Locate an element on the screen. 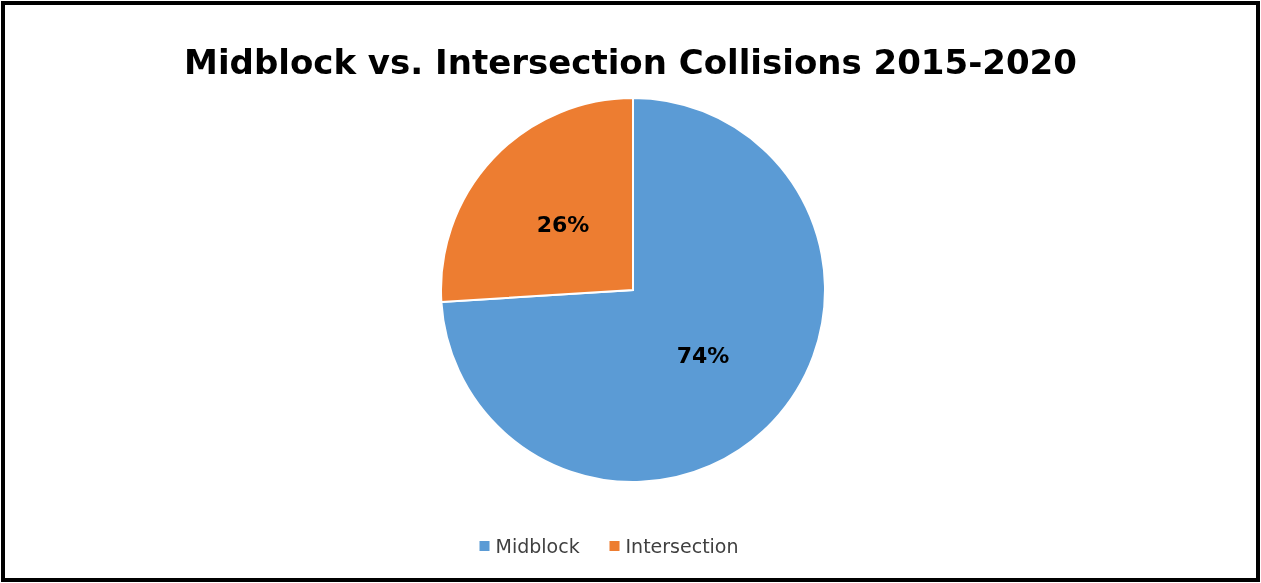 The width and height of the screenshot is (1261, 583). data-label: 26% is located at coordinates (563, 224).